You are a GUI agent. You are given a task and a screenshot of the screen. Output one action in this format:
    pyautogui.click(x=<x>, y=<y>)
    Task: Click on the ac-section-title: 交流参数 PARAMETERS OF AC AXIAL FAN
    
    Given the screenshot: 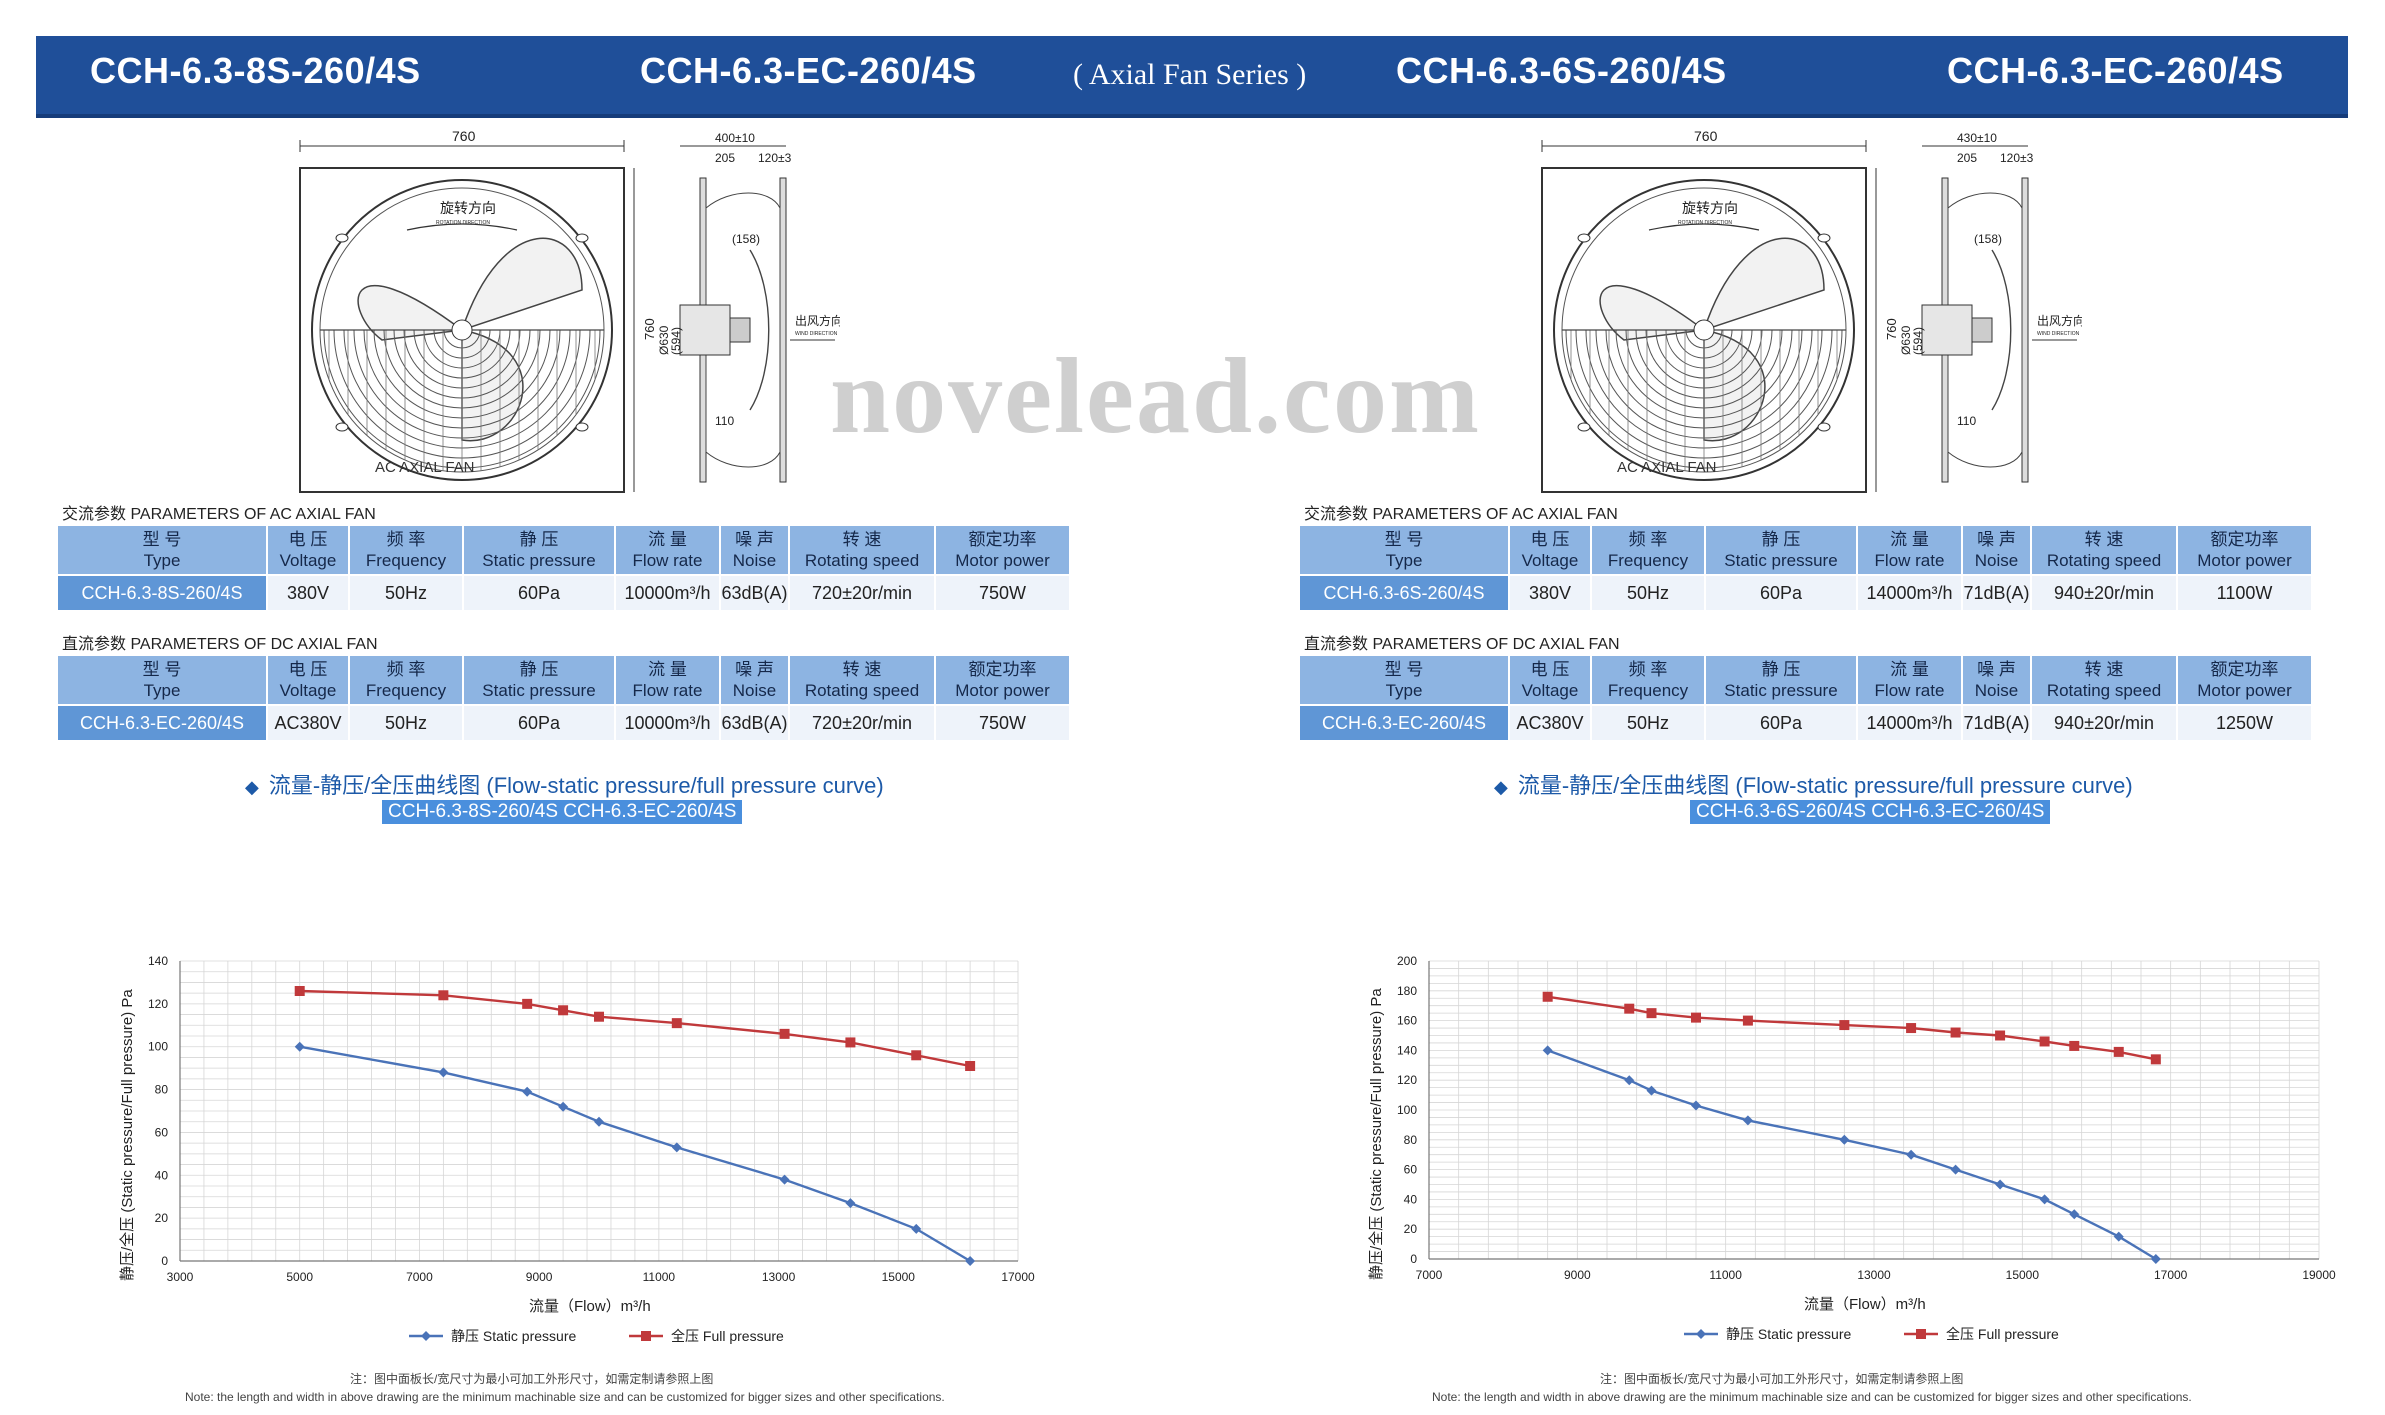 What is the action you would take?
    pyautogui.click(x=1461, y=514)
    